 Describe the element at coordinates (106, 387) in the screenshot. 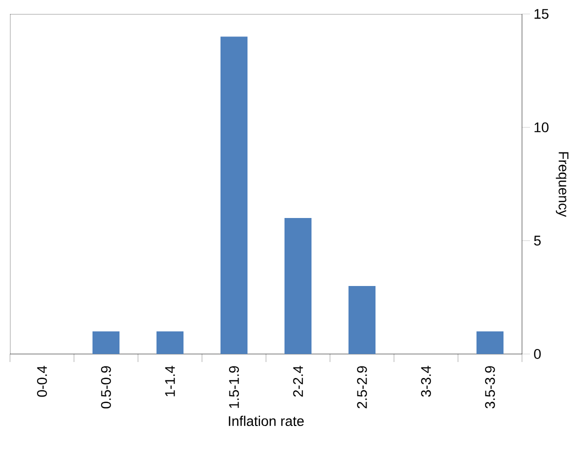

I see `x-tick-label: 0.5-0.9` at that location.